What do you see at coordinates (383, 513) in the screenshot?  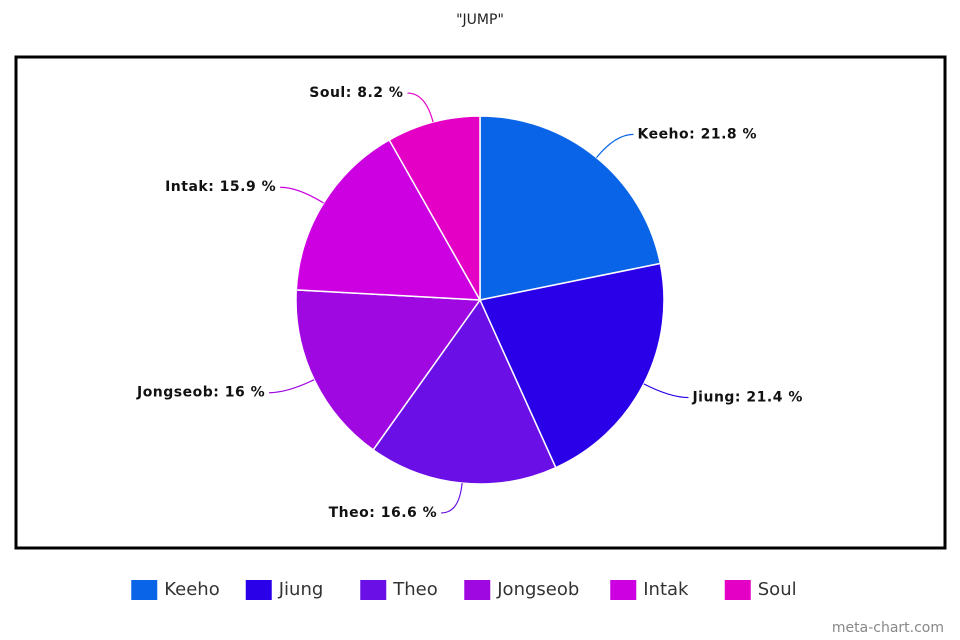 I see `data-label: Theo: 16.6 %` at bounding box center [383, 513].